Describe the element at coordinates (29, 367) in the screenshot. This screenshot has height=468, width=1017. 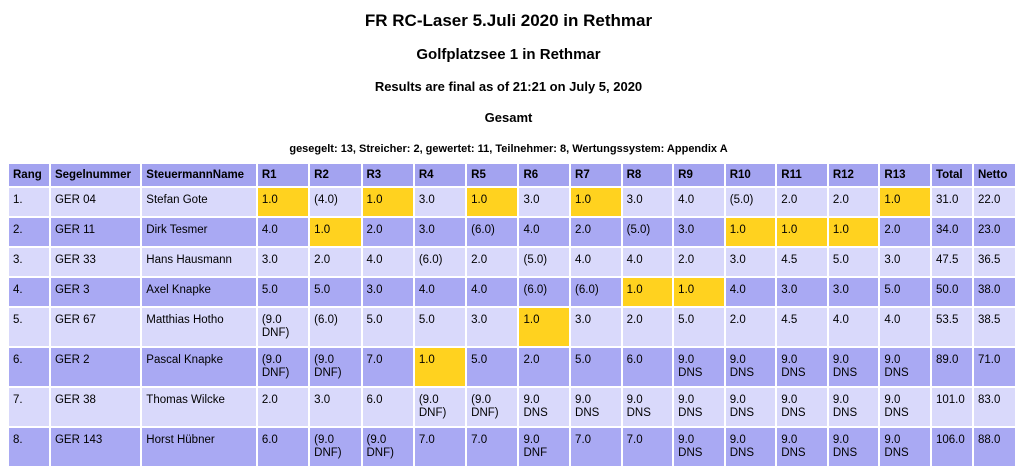
I see `rank-cell: 6.` at that location.